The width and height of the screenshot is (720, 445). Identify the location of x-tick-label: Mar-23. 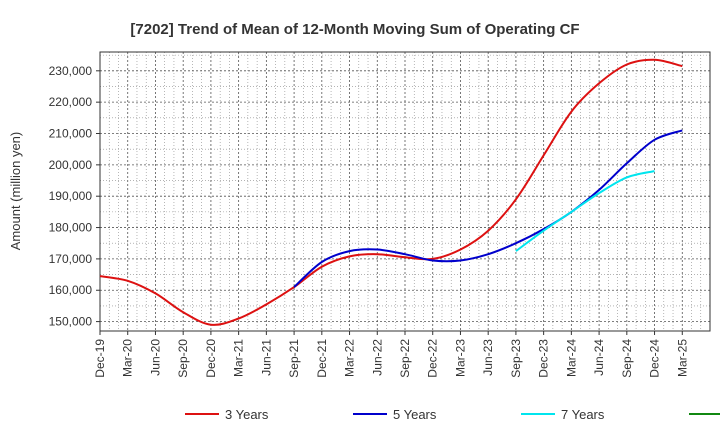
(460, 358).